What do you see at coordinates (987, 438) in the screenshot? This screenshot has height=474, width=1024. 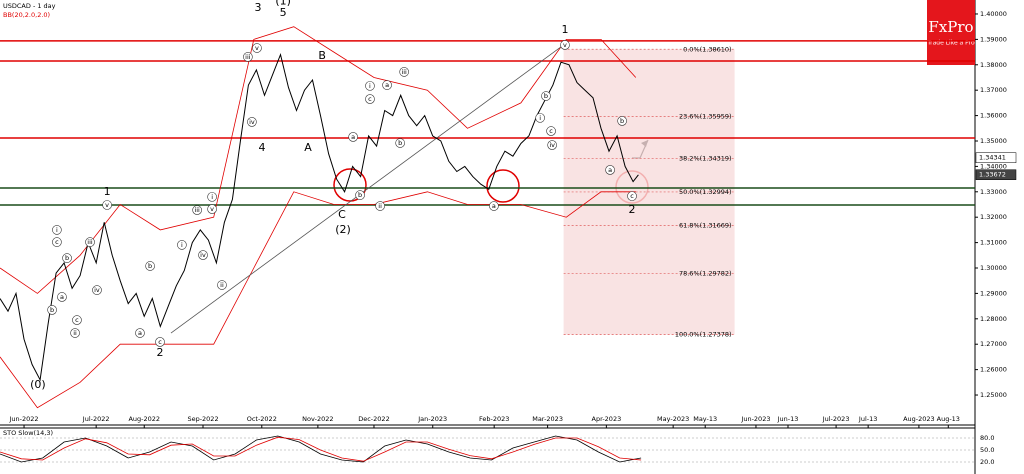 I see `sto-tick-label: 80.0` at bounding box center [987, 438].